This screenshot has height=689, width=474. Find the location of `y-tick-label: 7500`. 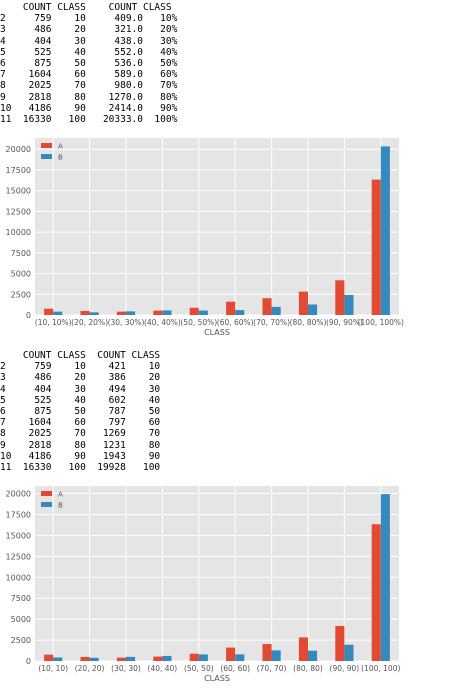

y-tick-label: 7500 is located at coordinates (21, 598).